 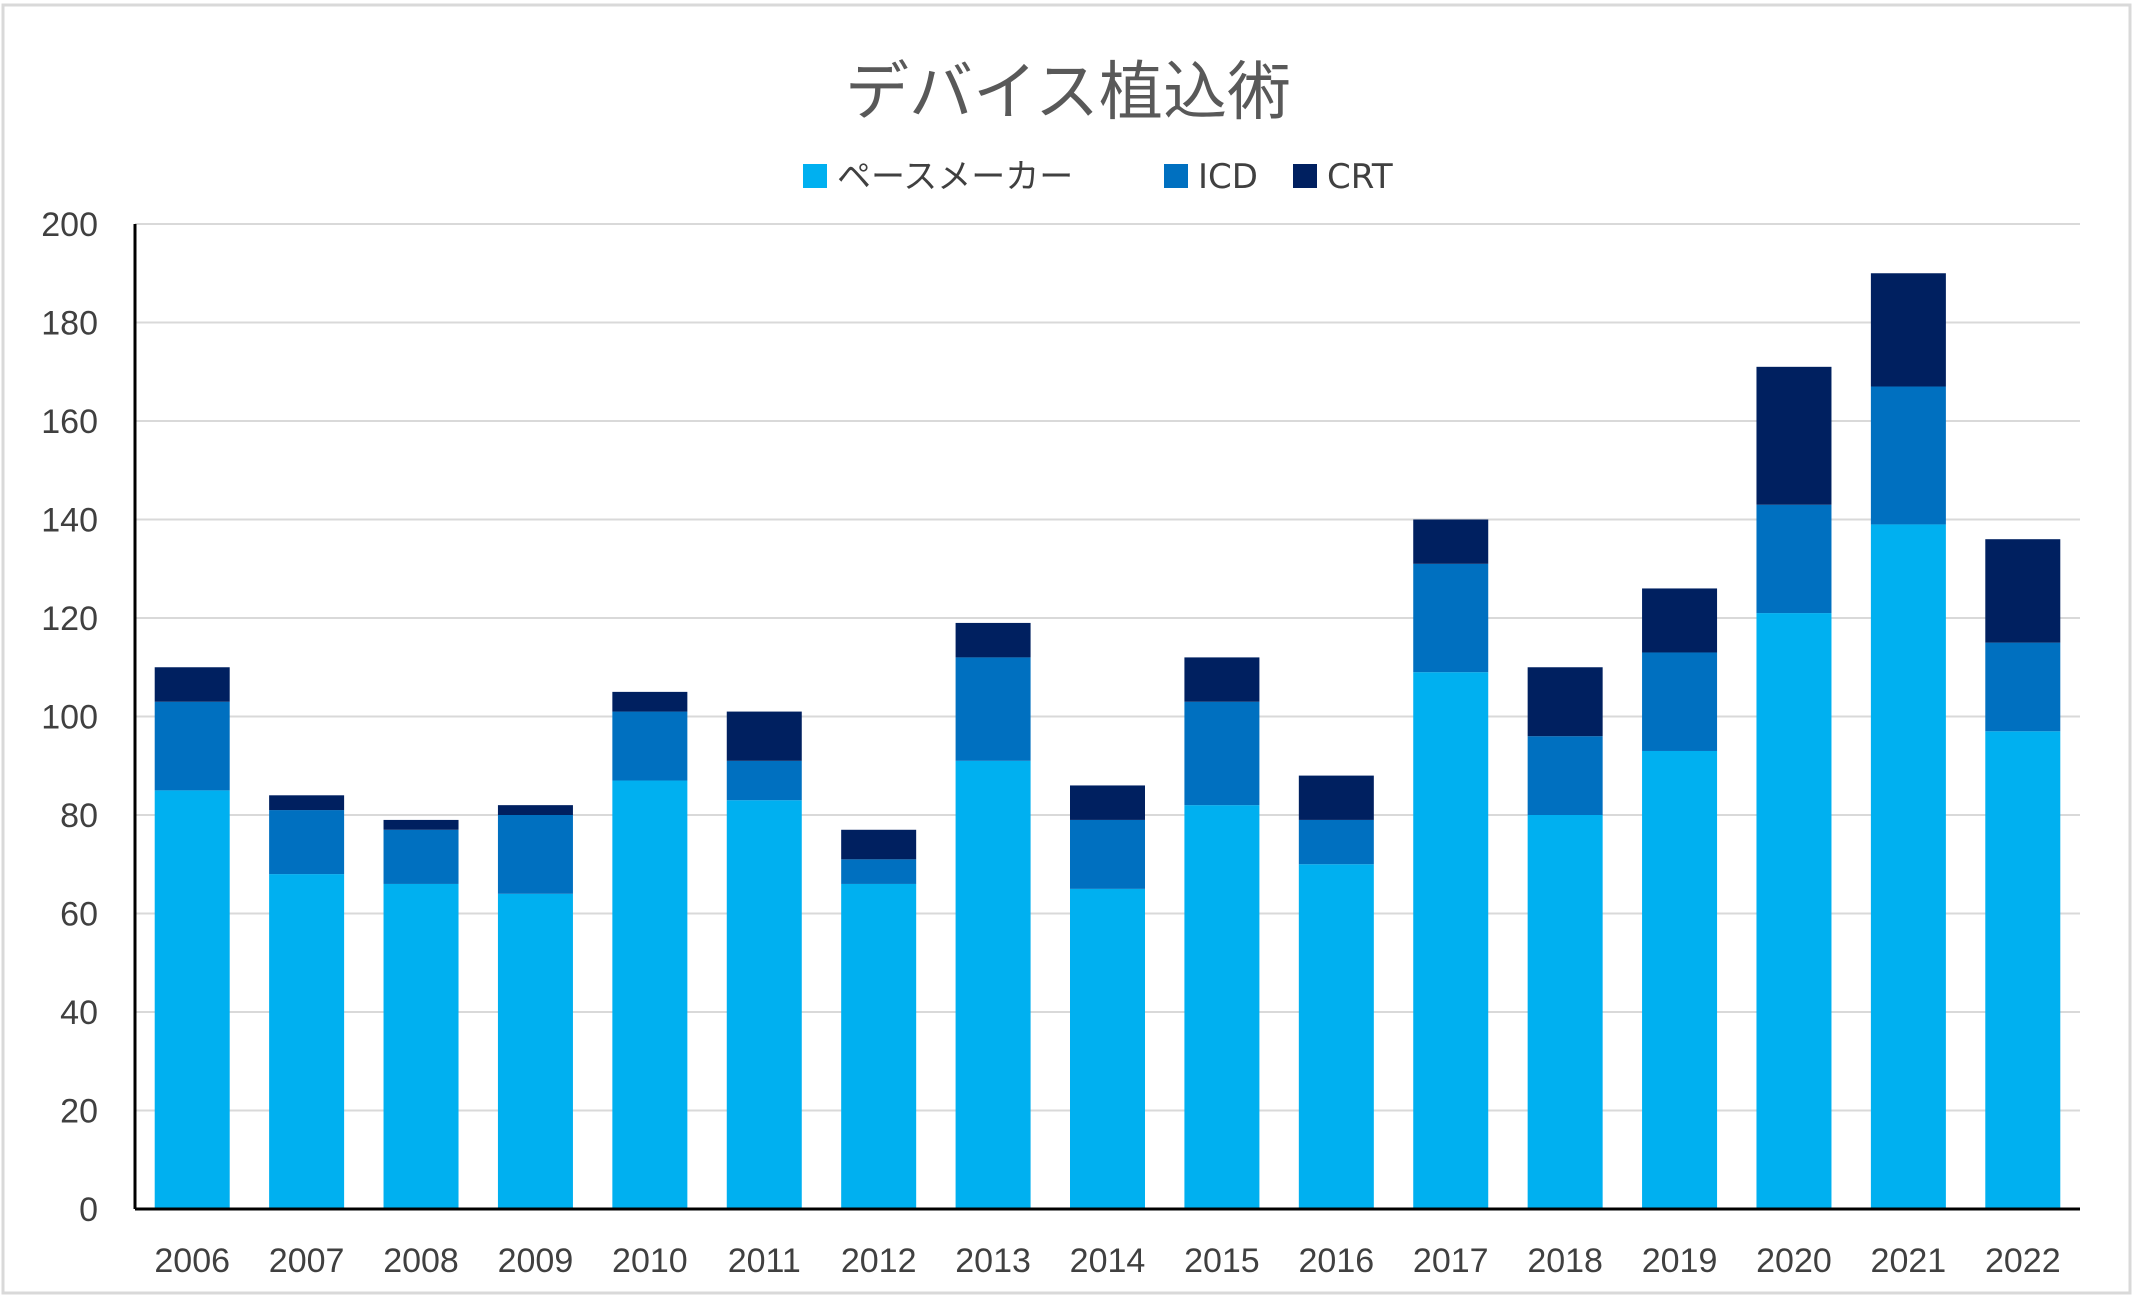 I want to click on x-tick-label: 2009, so click(x=536, y=1261).